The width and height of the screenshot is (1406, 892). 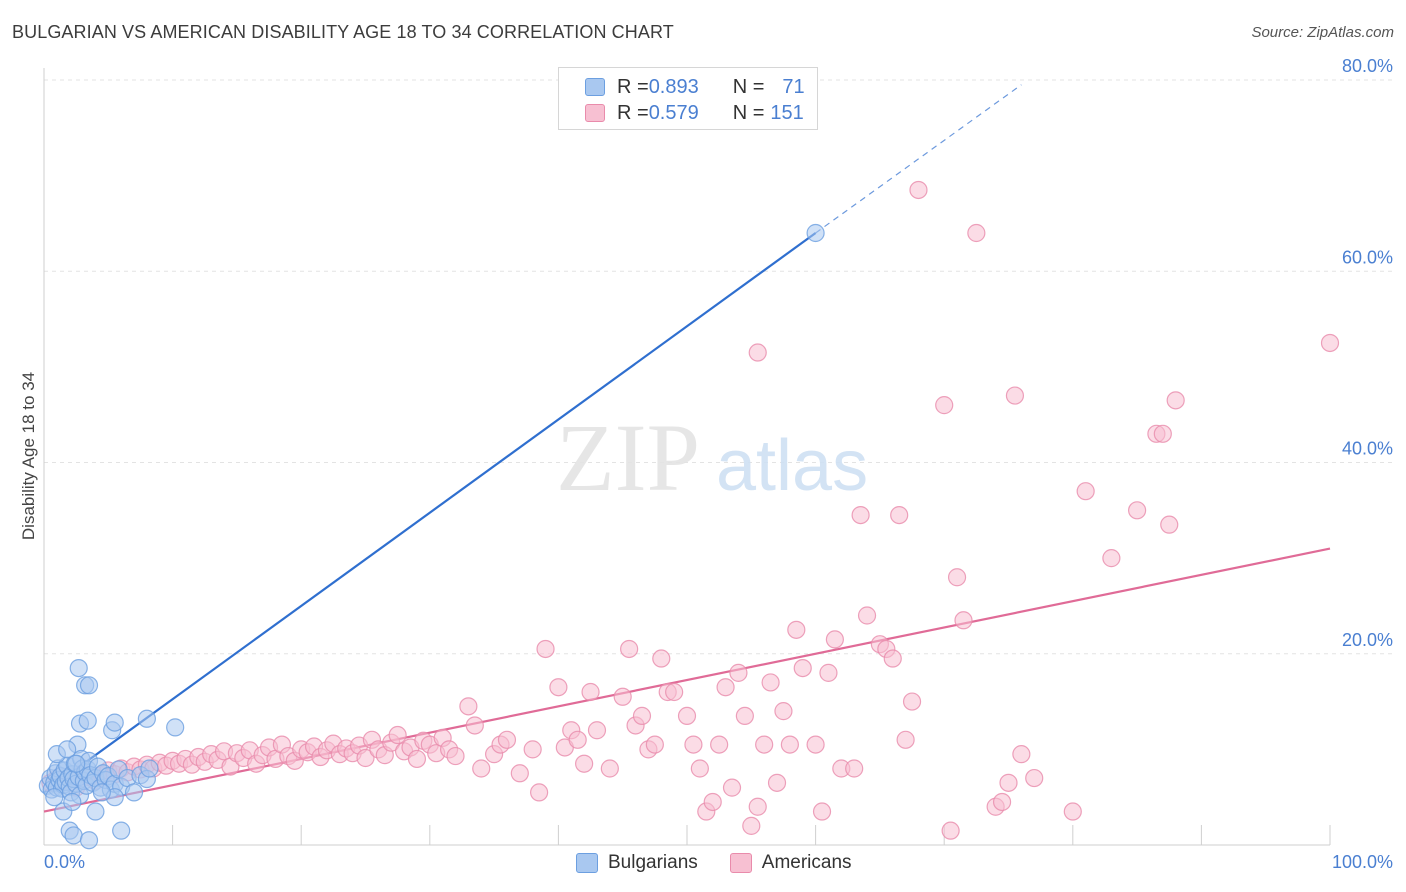 I want to click on legend-row-americans: R = 0.579 N = 151, so click(x=694, y=113).